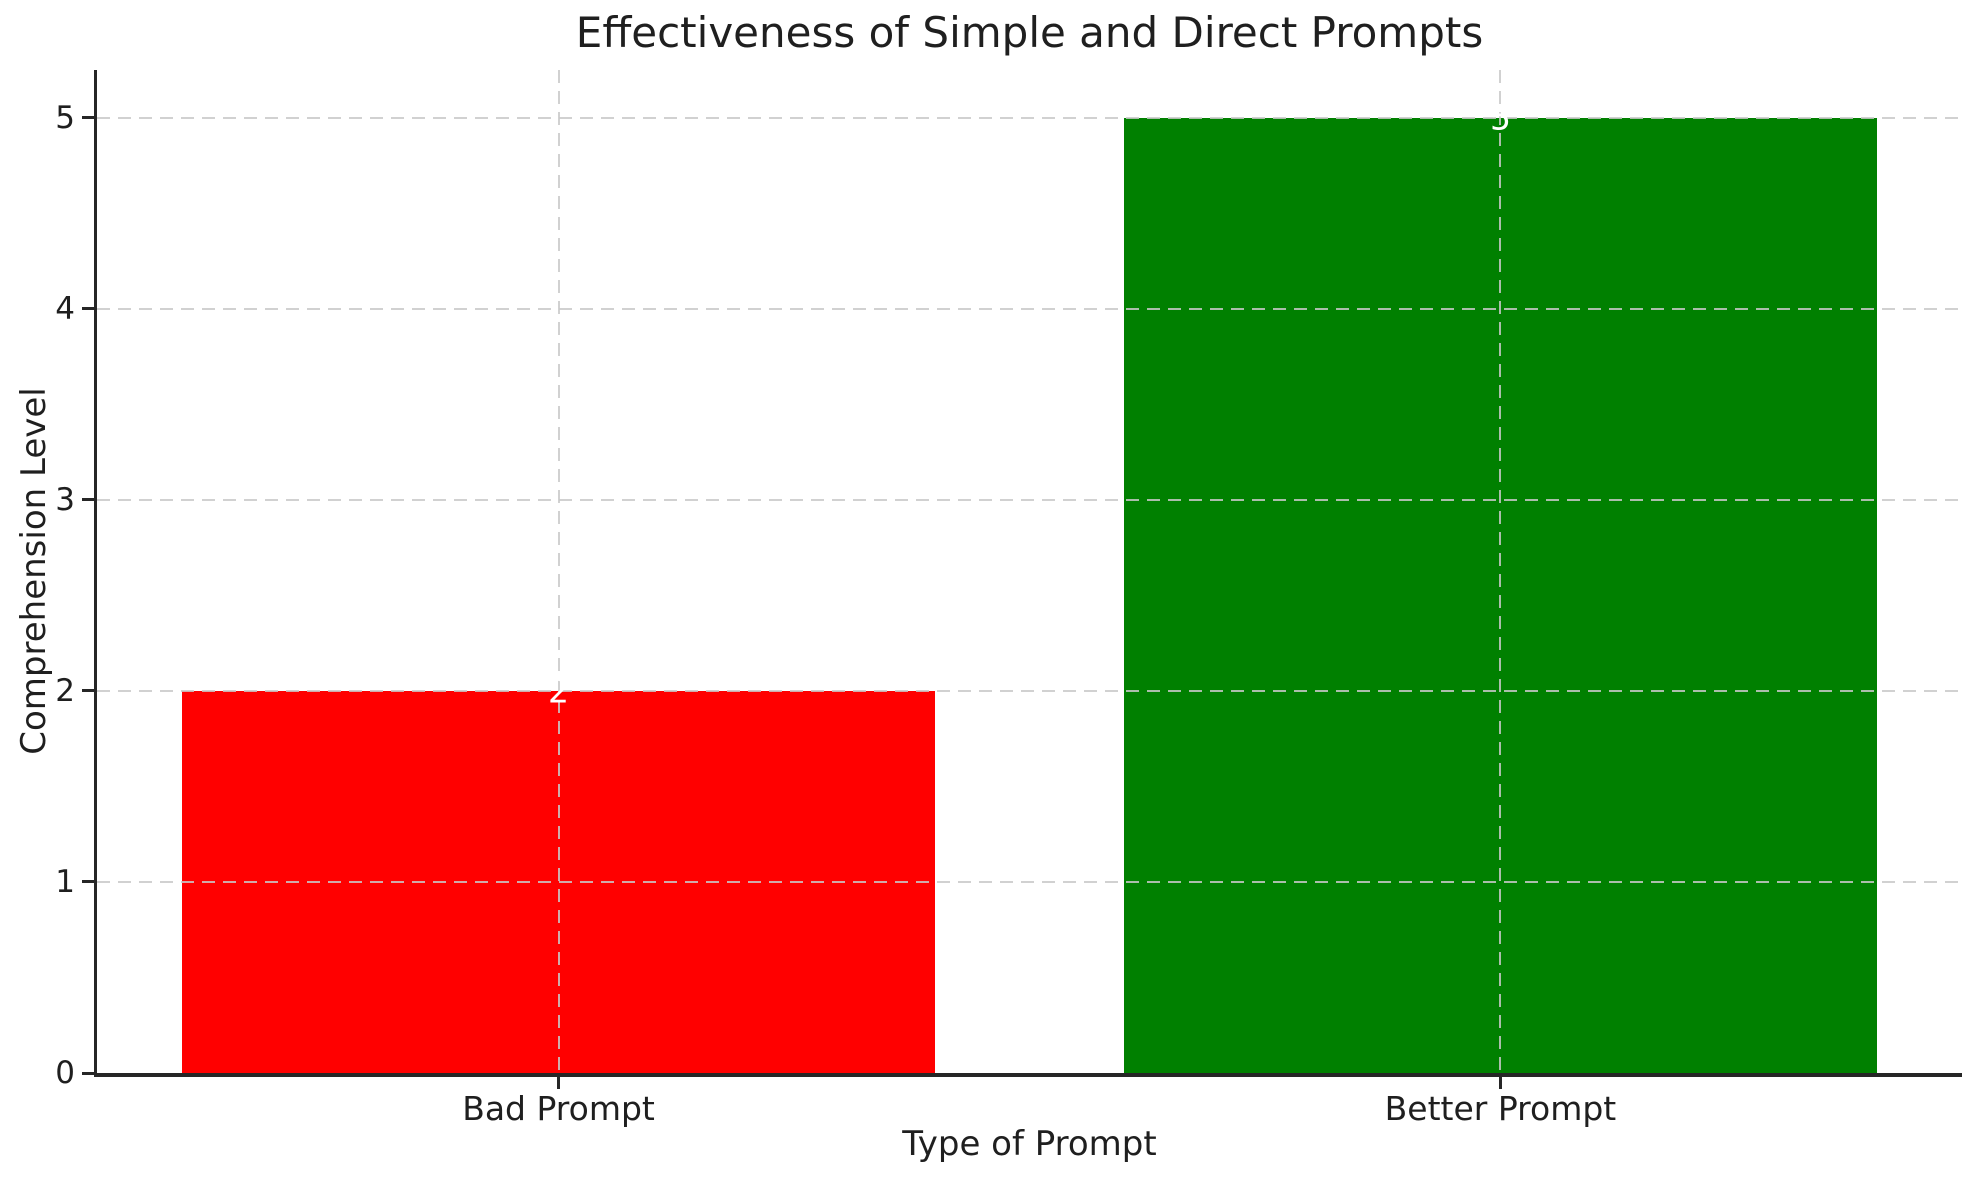 This screenshot has height=1180, width=1979. I want to click on y-tick-label: 1, so click(65, 881).